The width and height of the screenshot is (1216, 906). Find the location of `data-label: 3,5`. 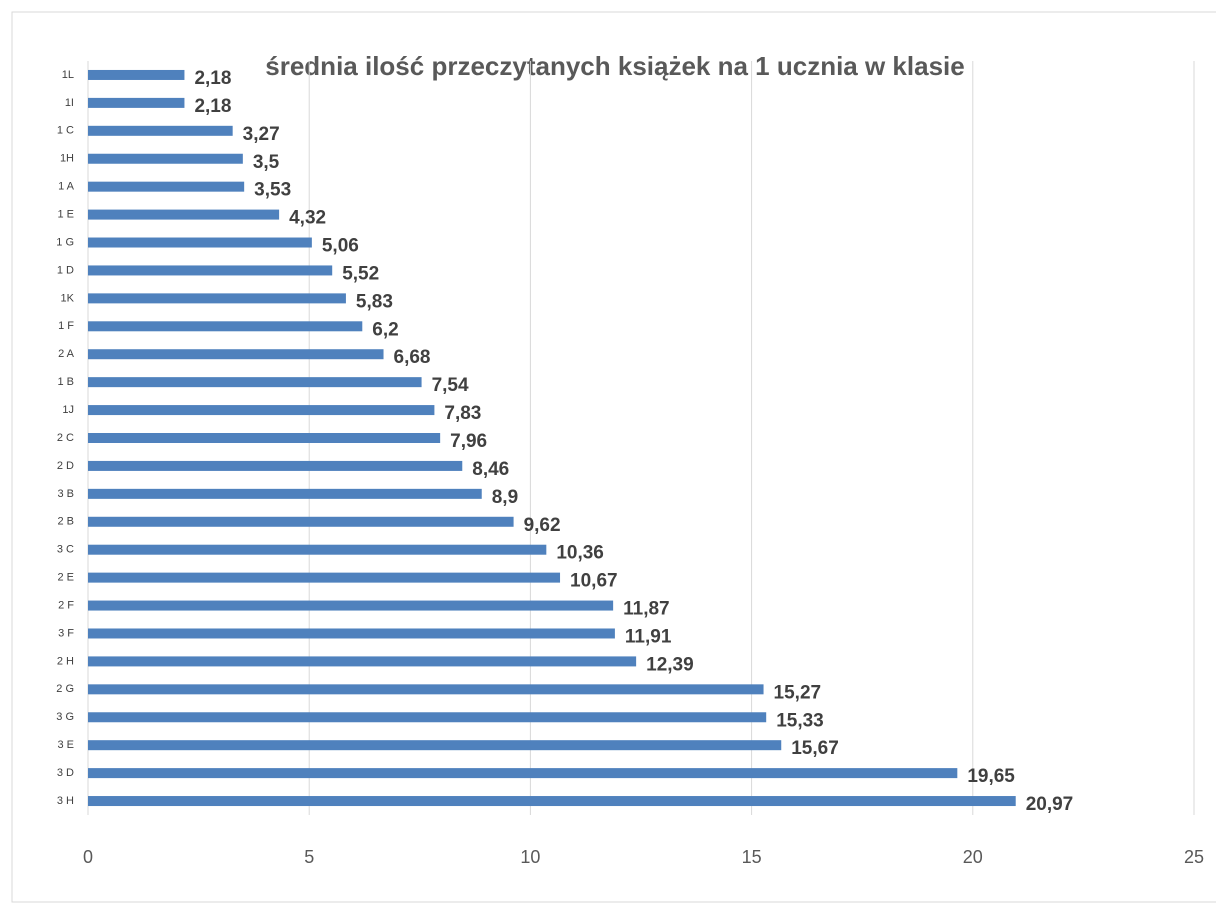

data-label: 3,5 is located at coordinates (266, 162).